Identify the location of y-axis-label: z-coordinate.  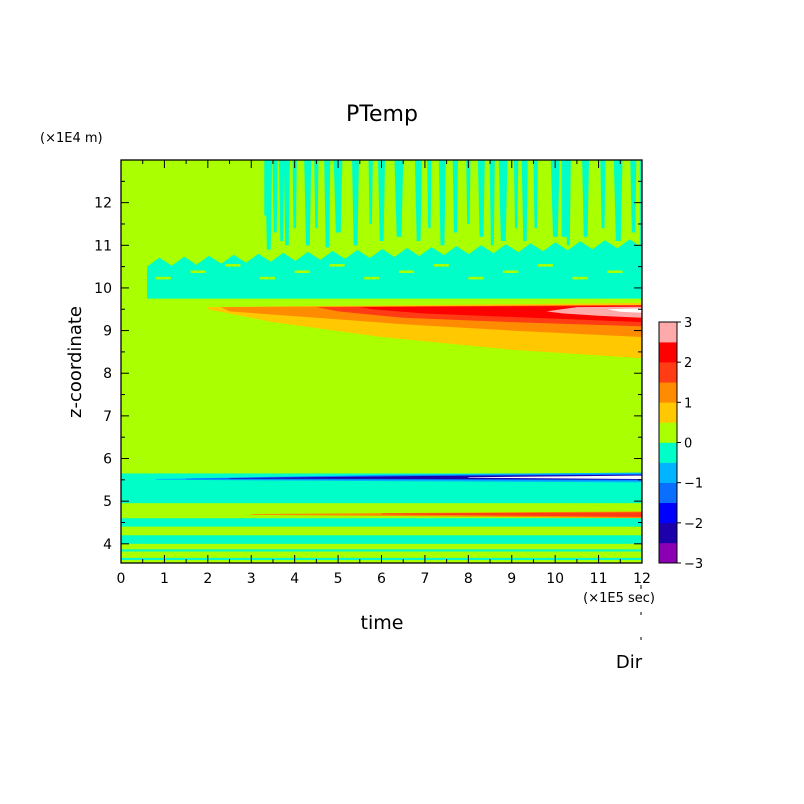
(75, 362).